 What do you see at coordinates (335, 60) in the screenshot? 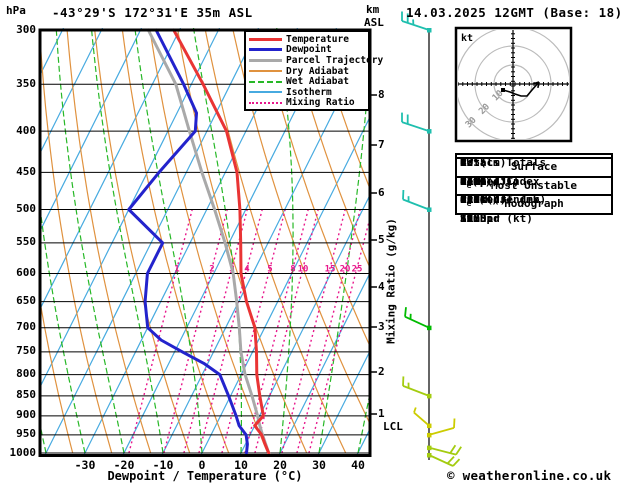
I see `legend-label: Parcel Trajectory` at bounding box center [335, 60].